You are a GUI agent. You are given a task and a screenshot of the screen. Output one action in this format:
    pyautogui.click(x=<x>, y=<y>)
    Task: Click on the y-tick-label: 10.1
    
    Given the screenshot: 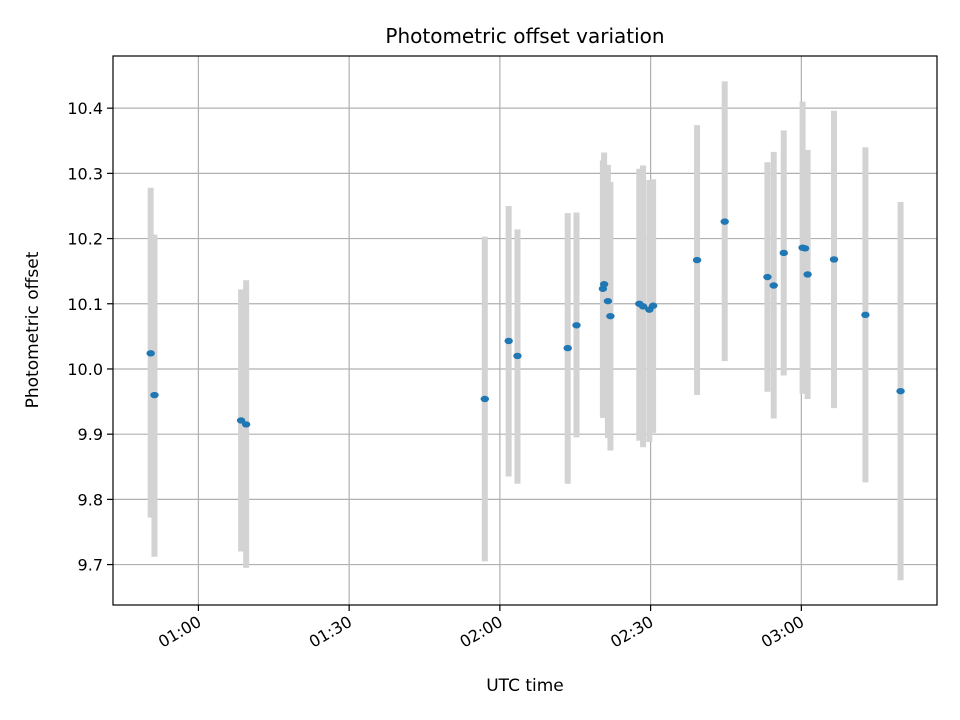 What is the action you would take?
    pyautogui.click(x=85, y=304)
    